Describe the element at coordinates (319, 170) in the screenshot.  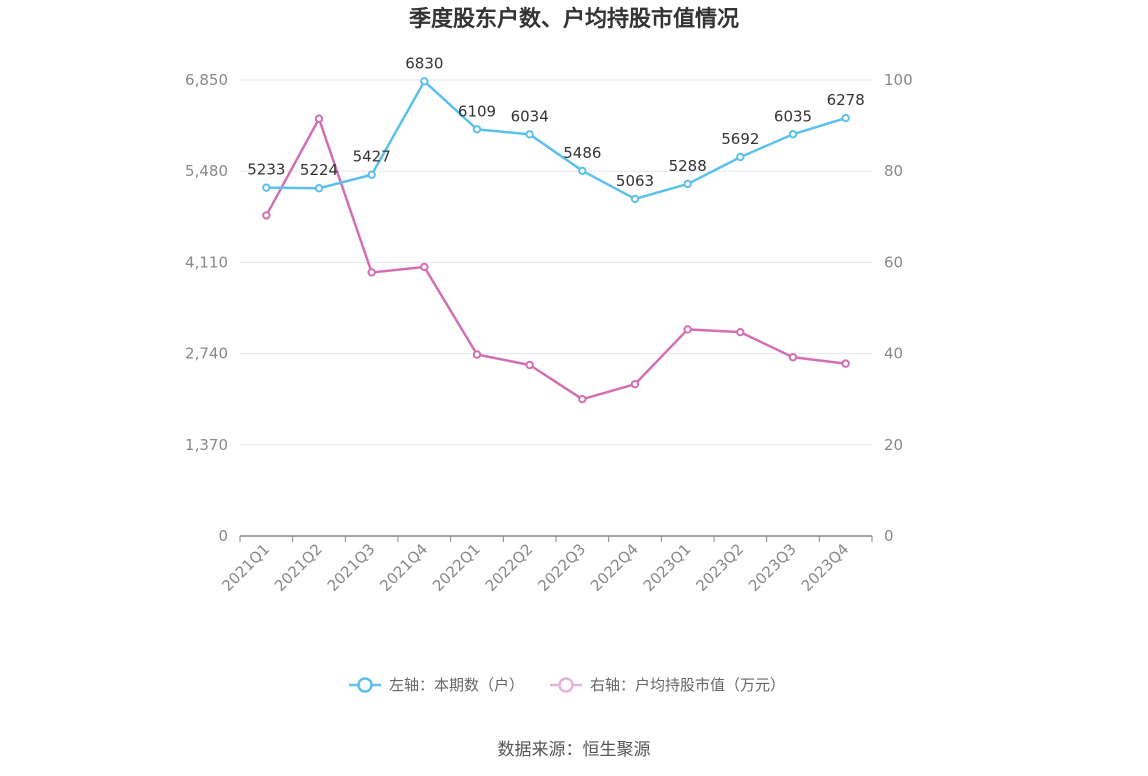
I see `data-label: 5224` at that location.